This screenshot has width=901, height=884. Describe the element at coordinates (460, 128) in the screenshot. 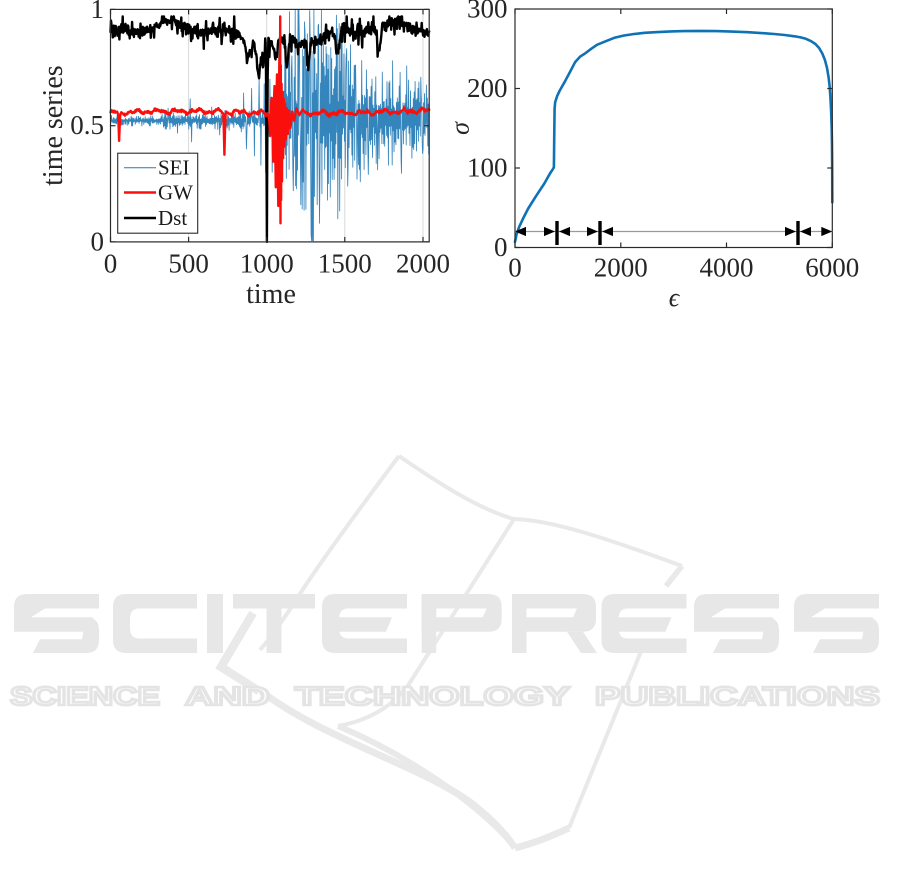

I see `svg-text: σ` at that location.